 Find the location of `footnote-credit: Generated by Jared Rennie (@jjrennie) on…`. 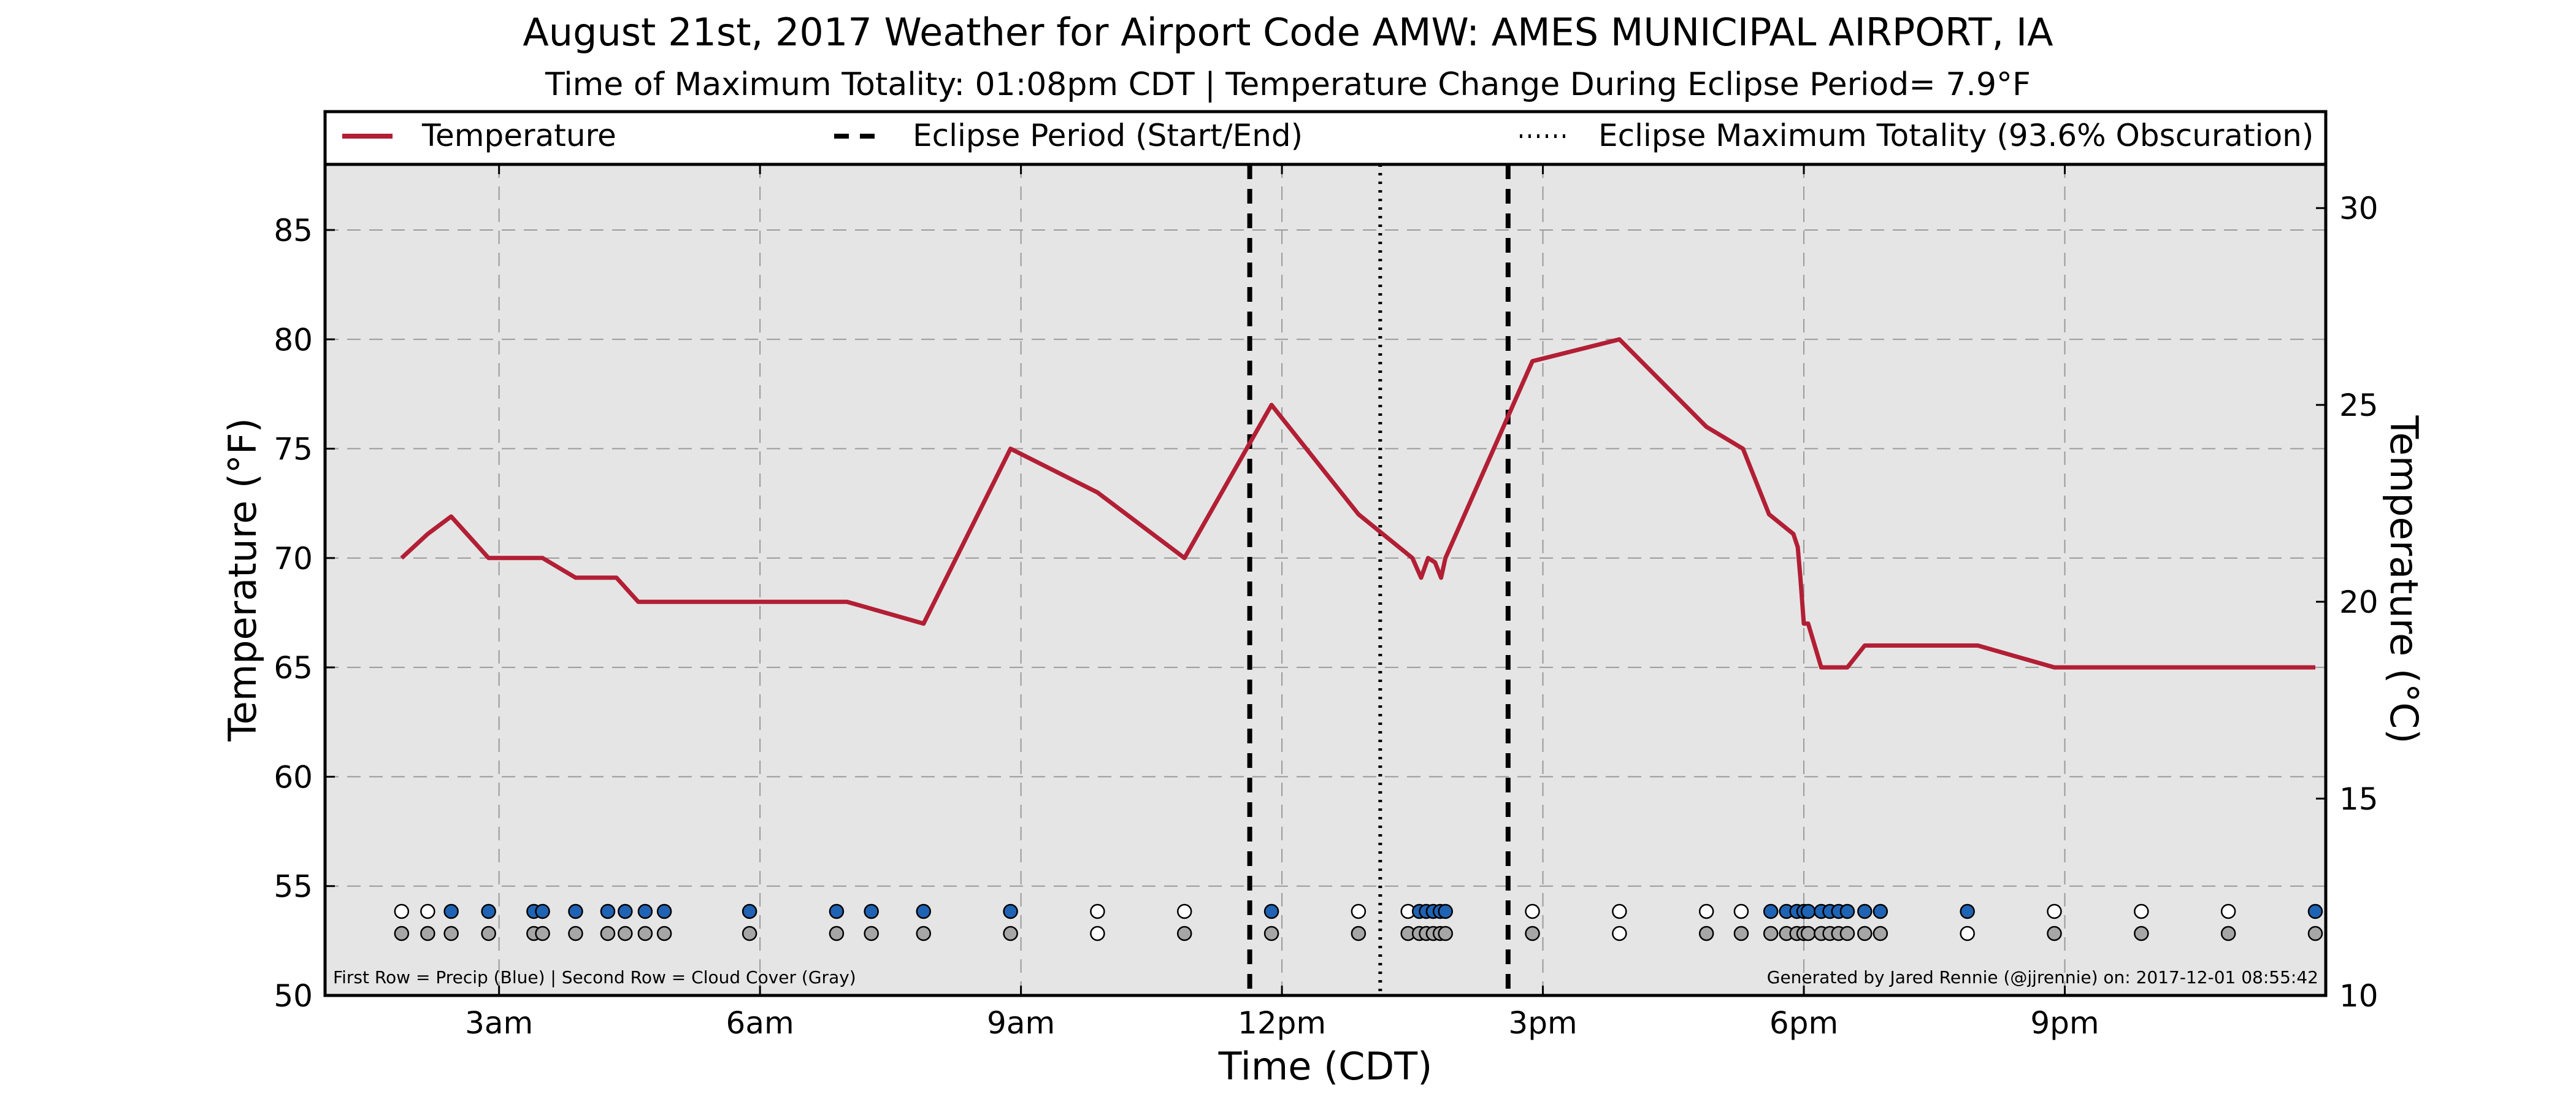

footnote-credit: Generated by Jared Rennie (@jjrennie) on… is located at coordinates (2042, 977).